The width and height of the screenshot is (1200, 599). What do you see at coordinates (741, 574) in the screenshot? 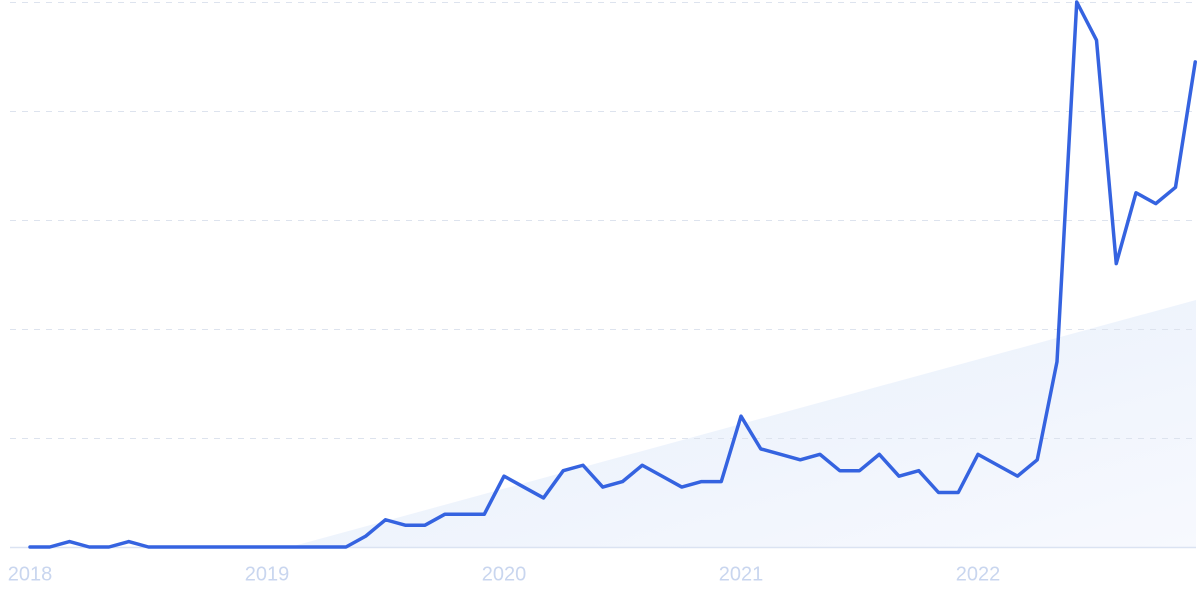
I see `x-tick-label: 2021` at bounding box center [741, 574].